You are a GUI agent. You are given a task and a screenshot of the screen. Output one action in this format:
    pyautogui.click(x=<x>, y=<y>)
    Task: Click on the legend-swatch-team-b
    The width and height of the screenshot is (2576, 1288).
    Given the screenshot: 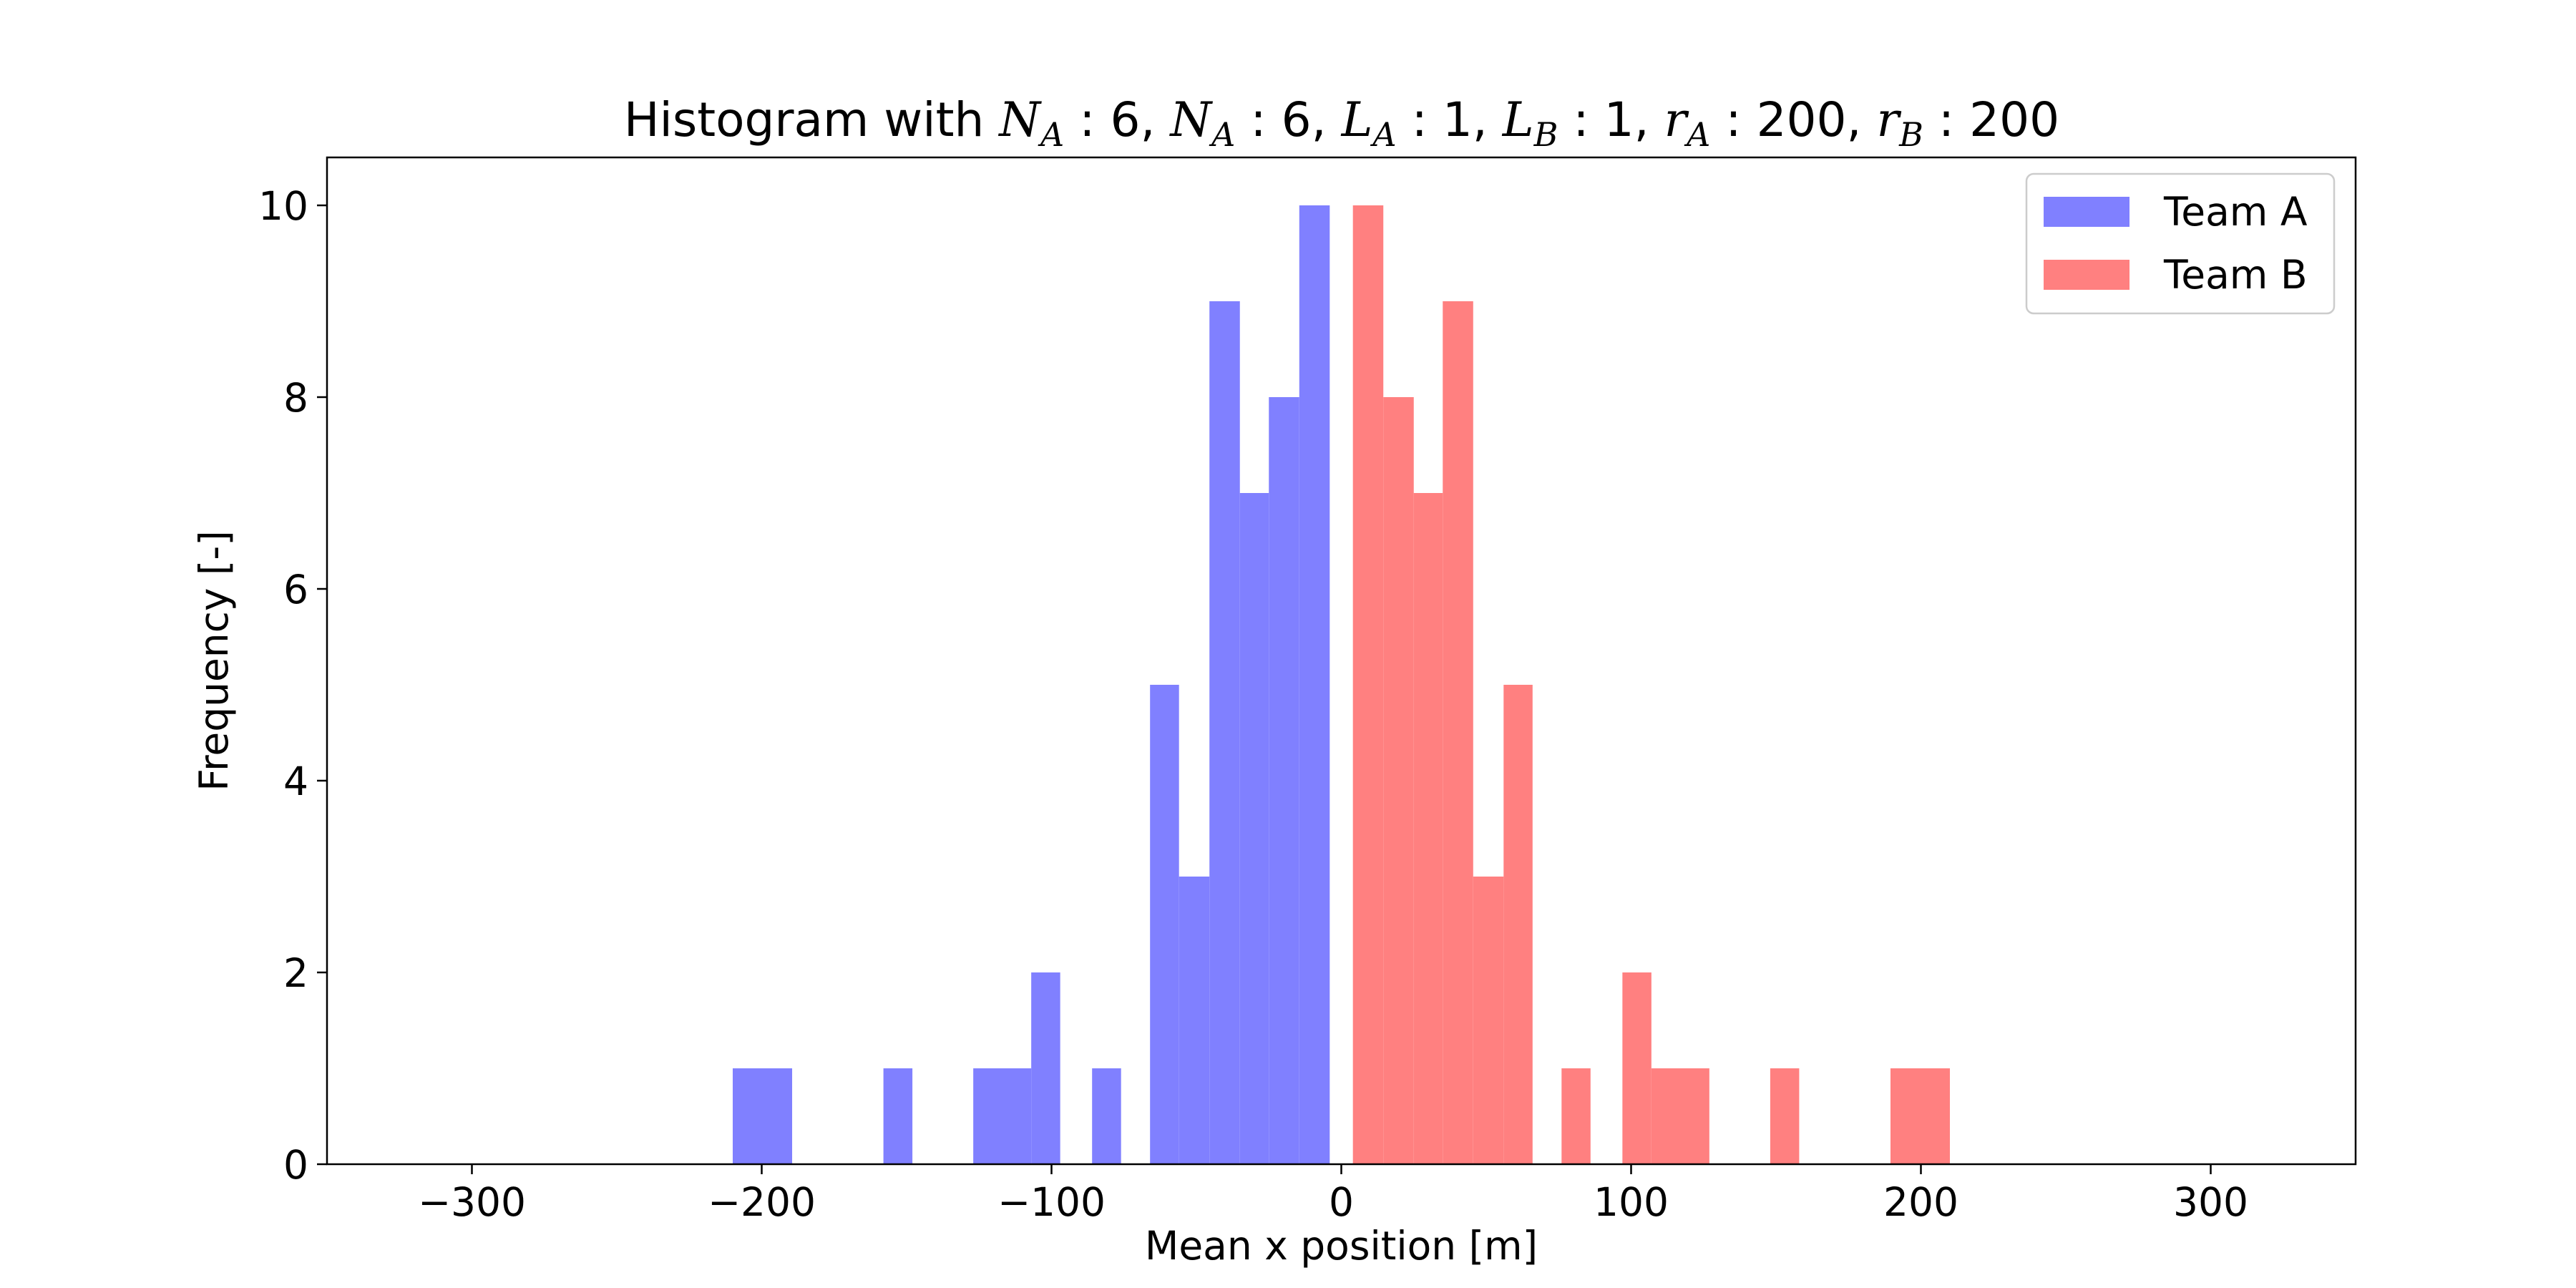 What is the action you would take?
    pyautogui.click(x=2086, y=275)
    